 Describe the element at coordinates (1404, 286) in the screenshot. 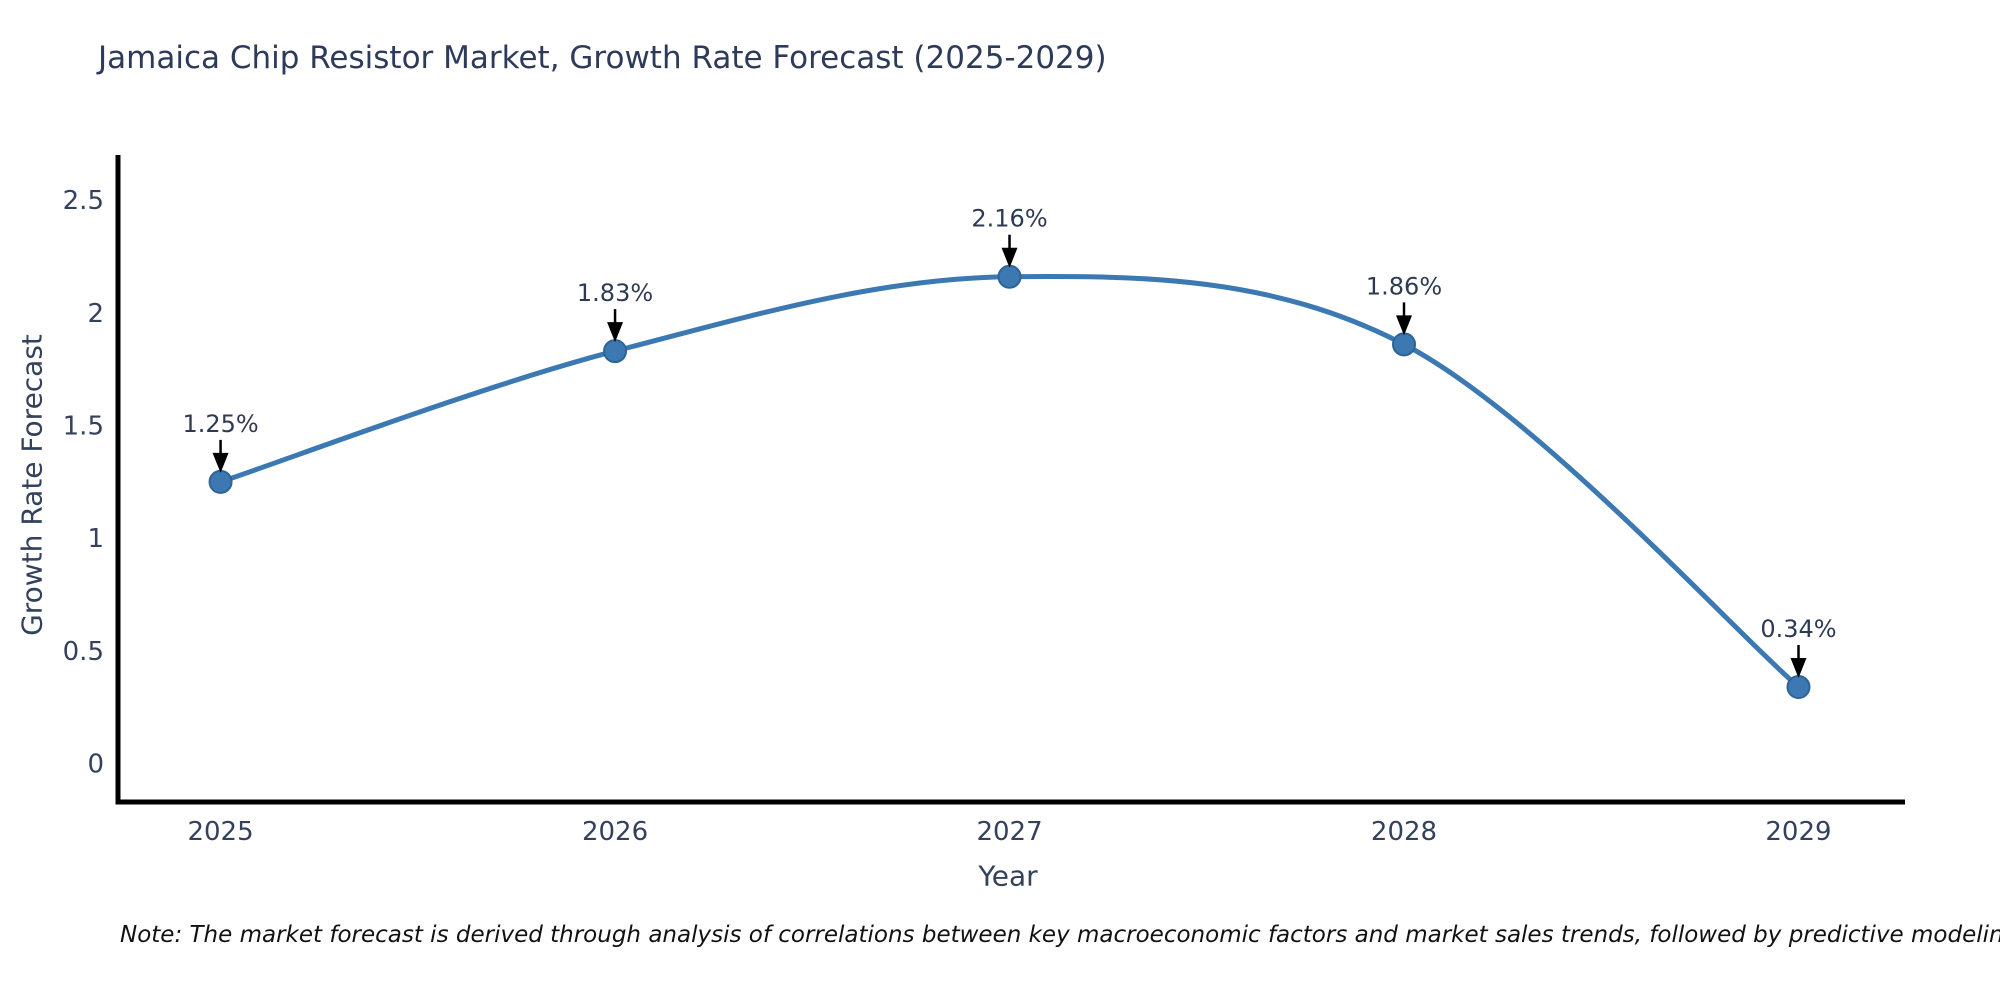

I see `annotation-label: 1.86%` at that location.